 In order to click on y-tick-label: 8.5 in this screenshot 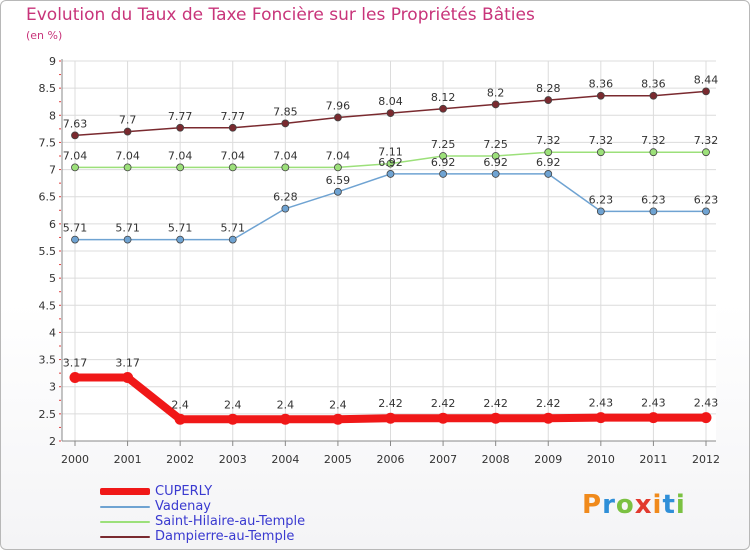, I will do `click(48, 88)`.